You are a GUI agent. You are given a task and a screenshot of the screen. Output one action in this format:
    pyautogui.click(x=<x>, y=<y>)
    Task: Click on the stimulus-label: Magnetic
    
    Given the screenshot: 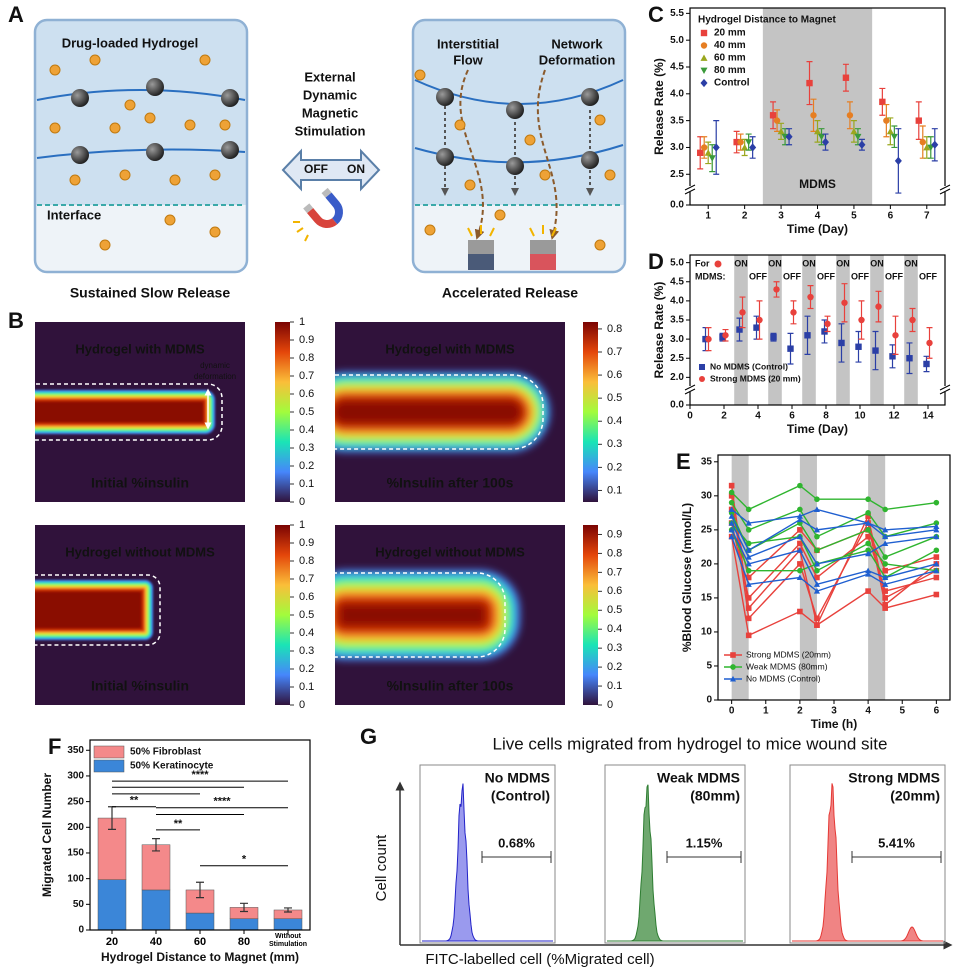 What is the action you would take?
    pyautogui.click(x=330, y=112)
    